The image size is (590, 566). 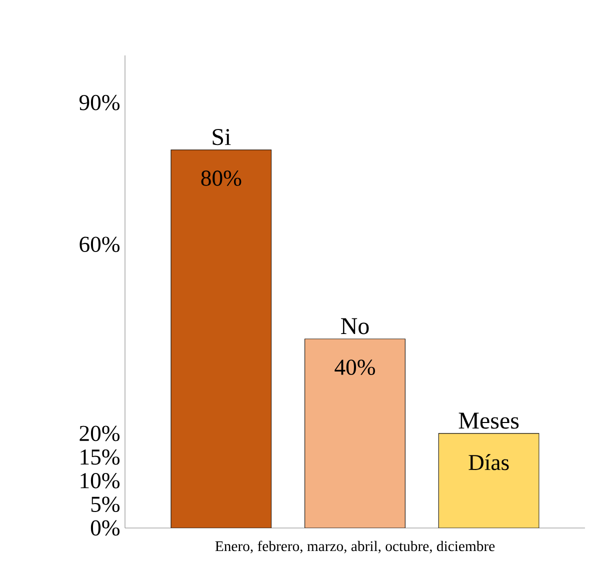 What do you see at coordinates (355, 326) in the screenshot?
I see `series-label: No` at bounding box center [355, 326].